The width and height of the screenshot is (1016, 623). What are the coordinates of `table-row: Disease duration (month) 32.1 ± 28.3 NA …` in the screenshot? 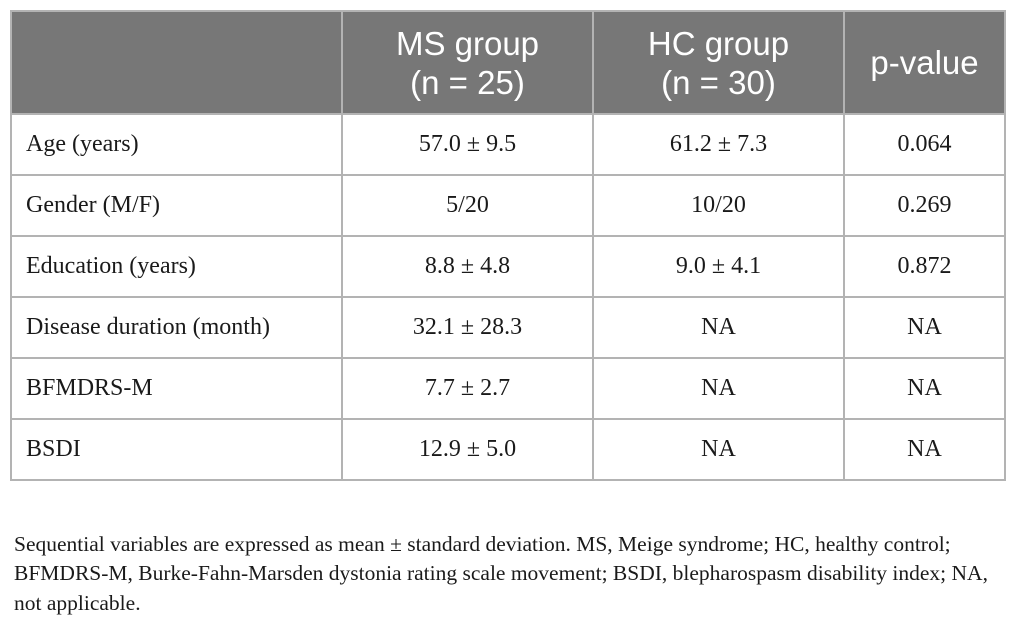 It's located at (508, 327).